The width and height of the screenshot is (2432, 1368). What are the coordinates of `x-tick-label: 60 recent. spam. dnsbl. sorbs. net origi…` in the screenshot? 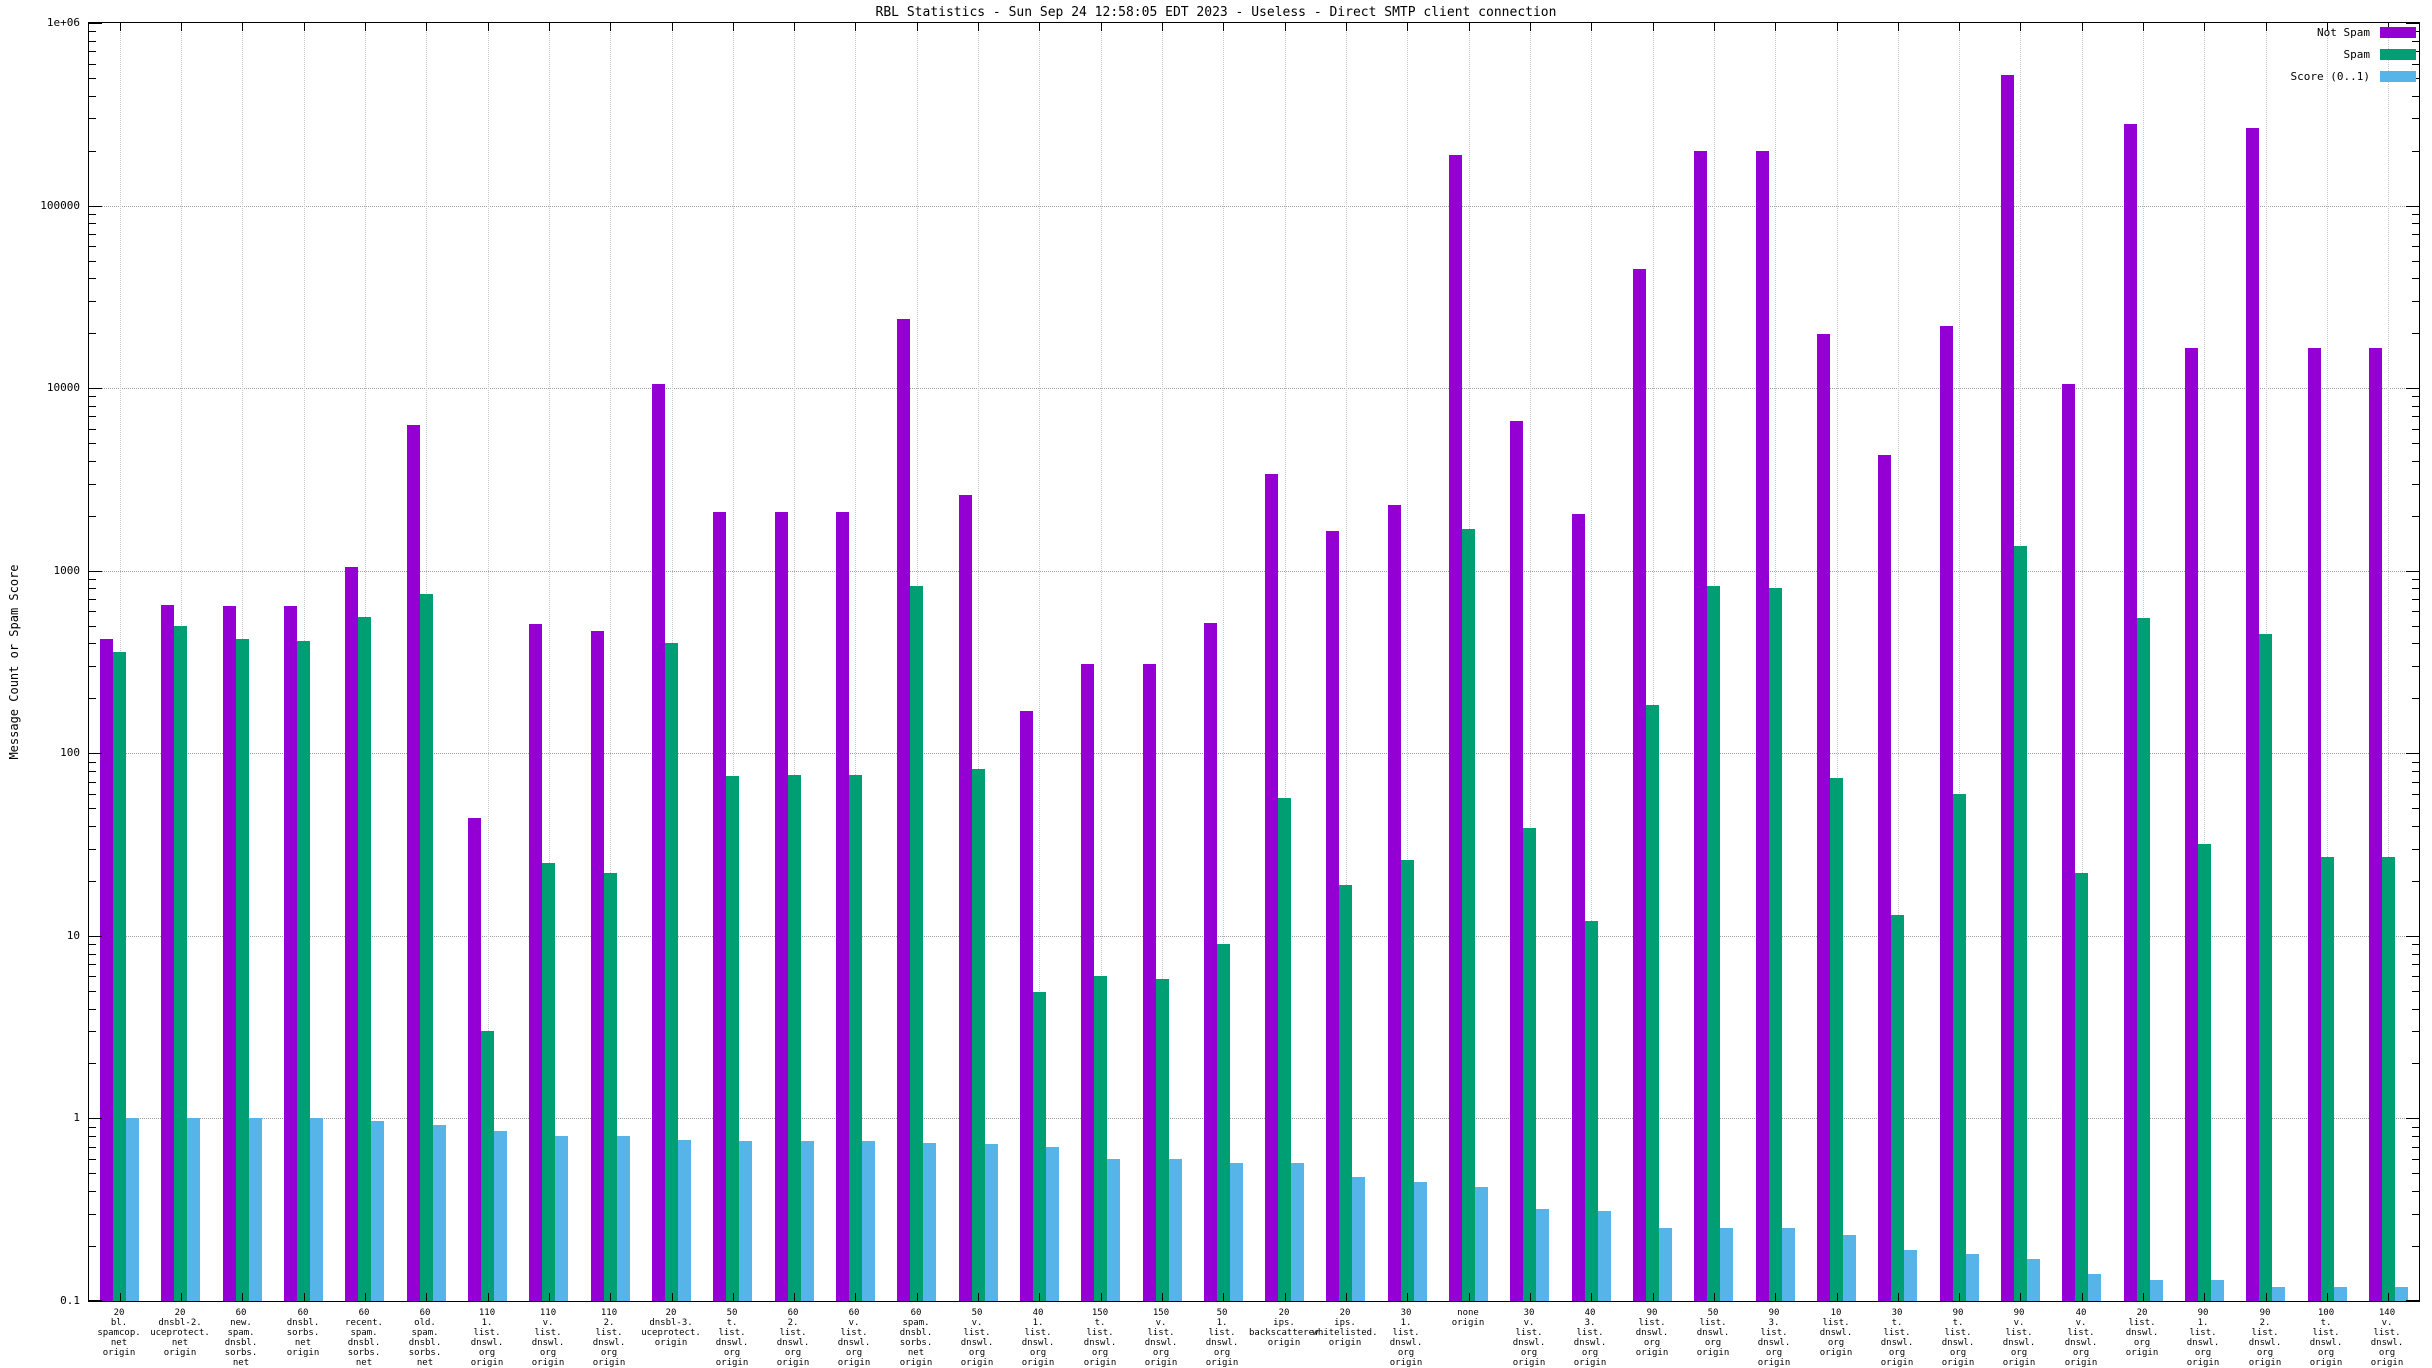 It's located at (364, 1338).